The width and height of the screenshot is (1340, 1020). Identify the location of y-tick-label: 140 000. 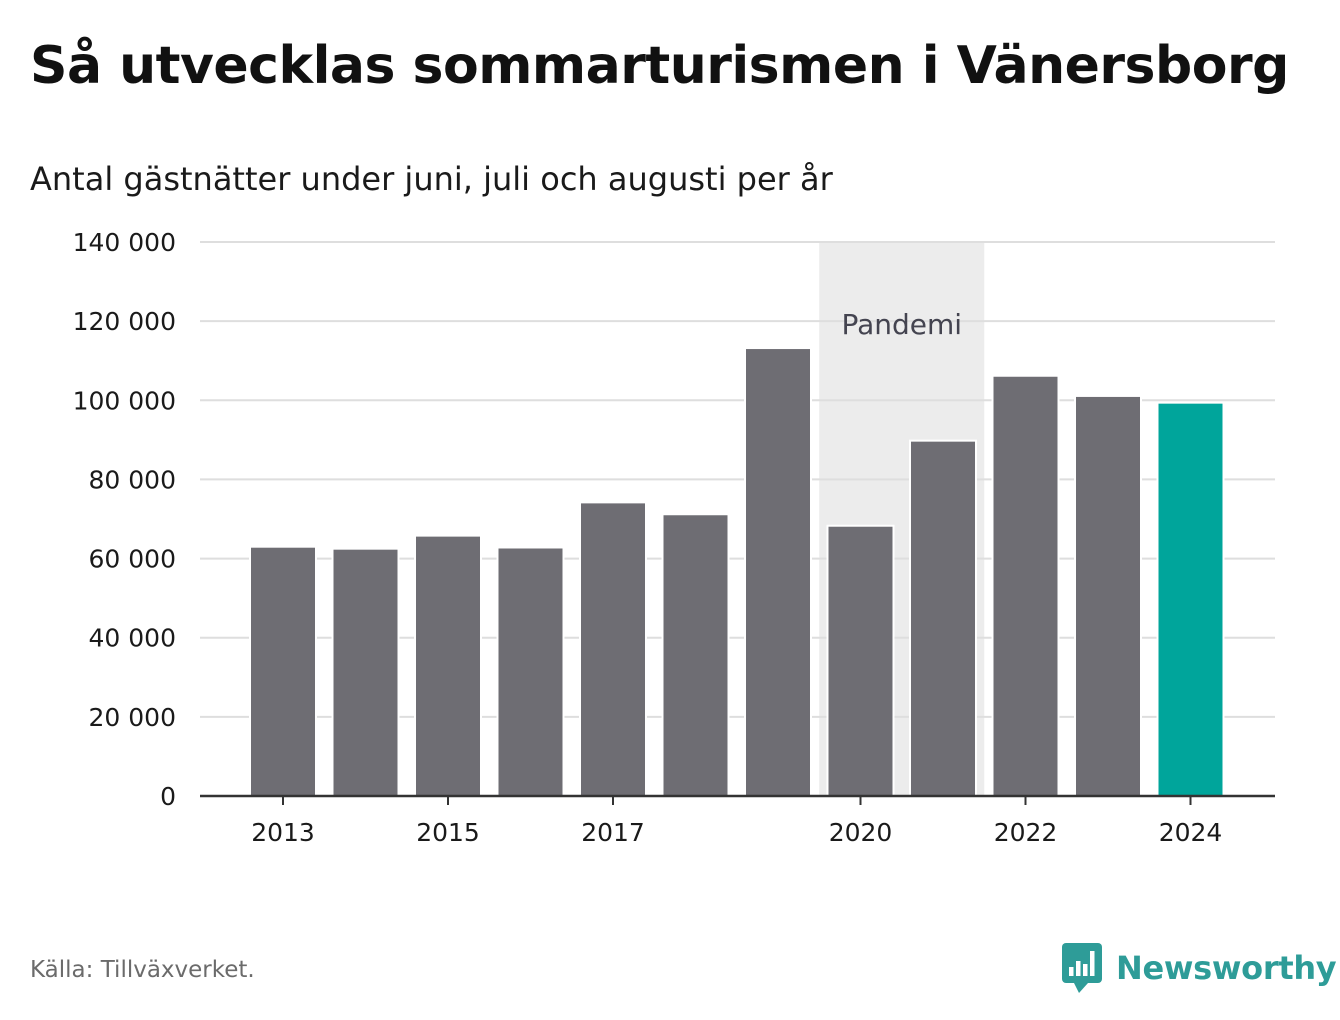
(124, 242).